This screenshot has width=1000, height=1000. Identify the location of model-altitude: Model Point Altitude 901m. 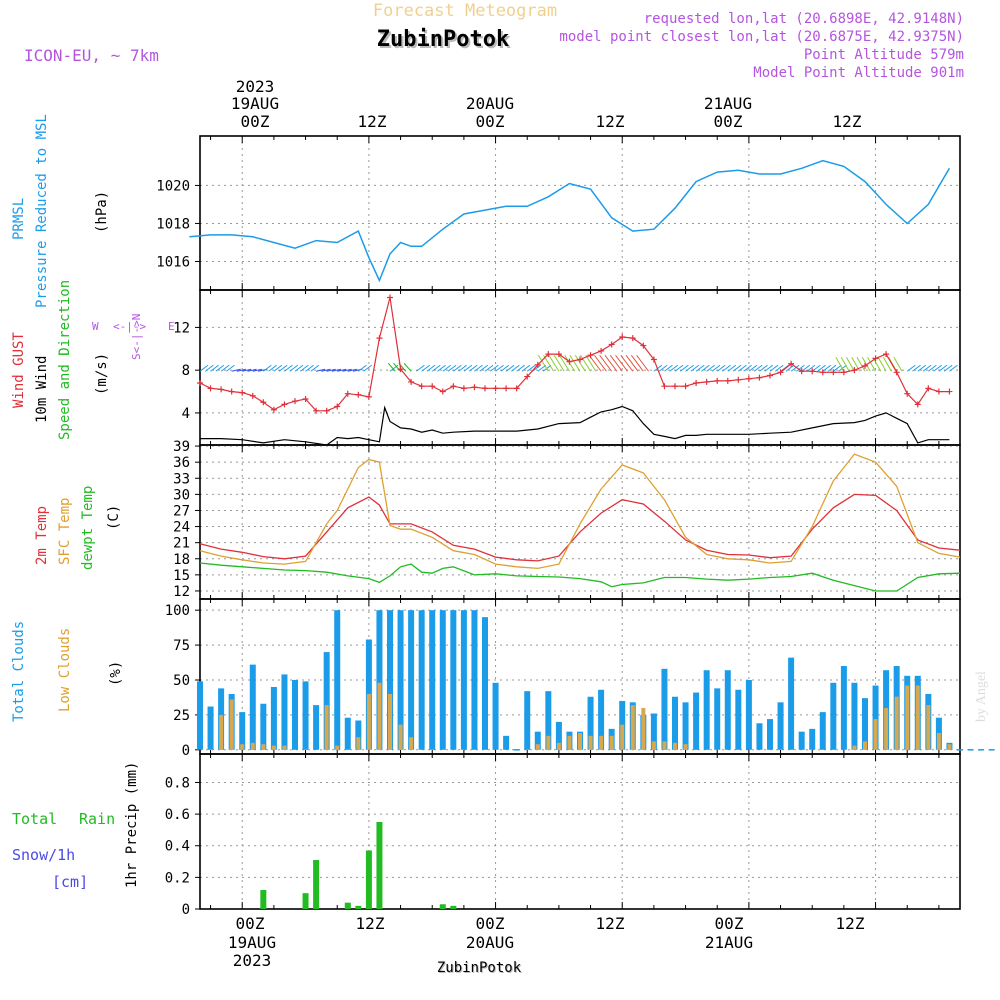
(858, 73).